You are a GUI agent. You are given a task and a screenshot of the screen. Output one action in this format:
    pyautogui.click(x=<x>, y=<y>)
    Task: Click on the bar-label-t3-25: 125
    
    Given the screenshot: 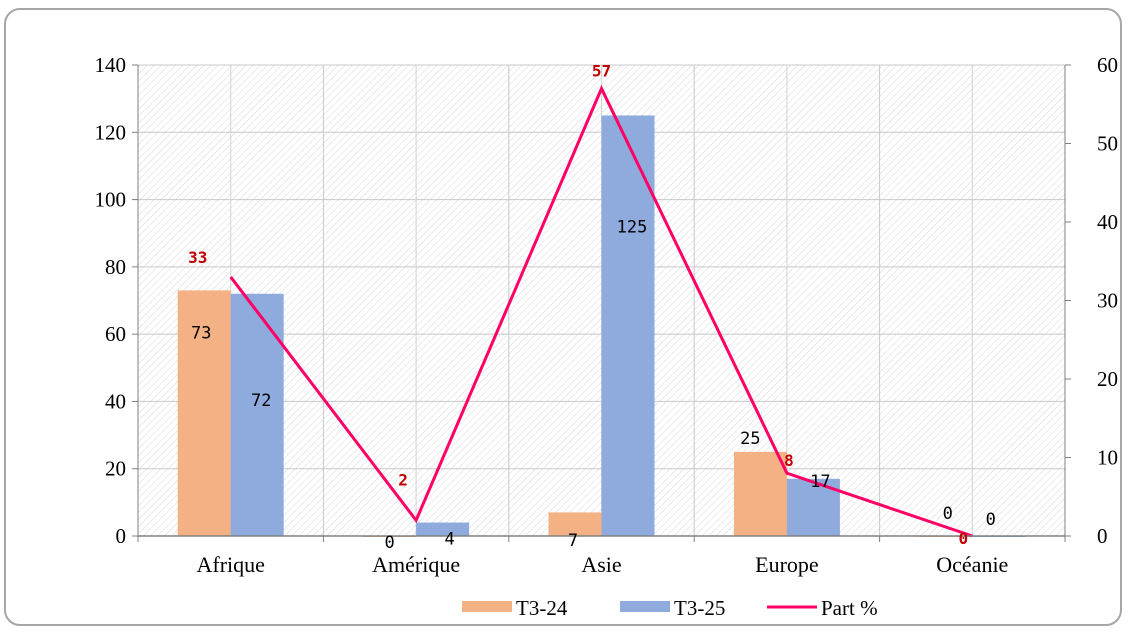 What is the action you would take?
    pyautogui.click(x=632, y=227)
    